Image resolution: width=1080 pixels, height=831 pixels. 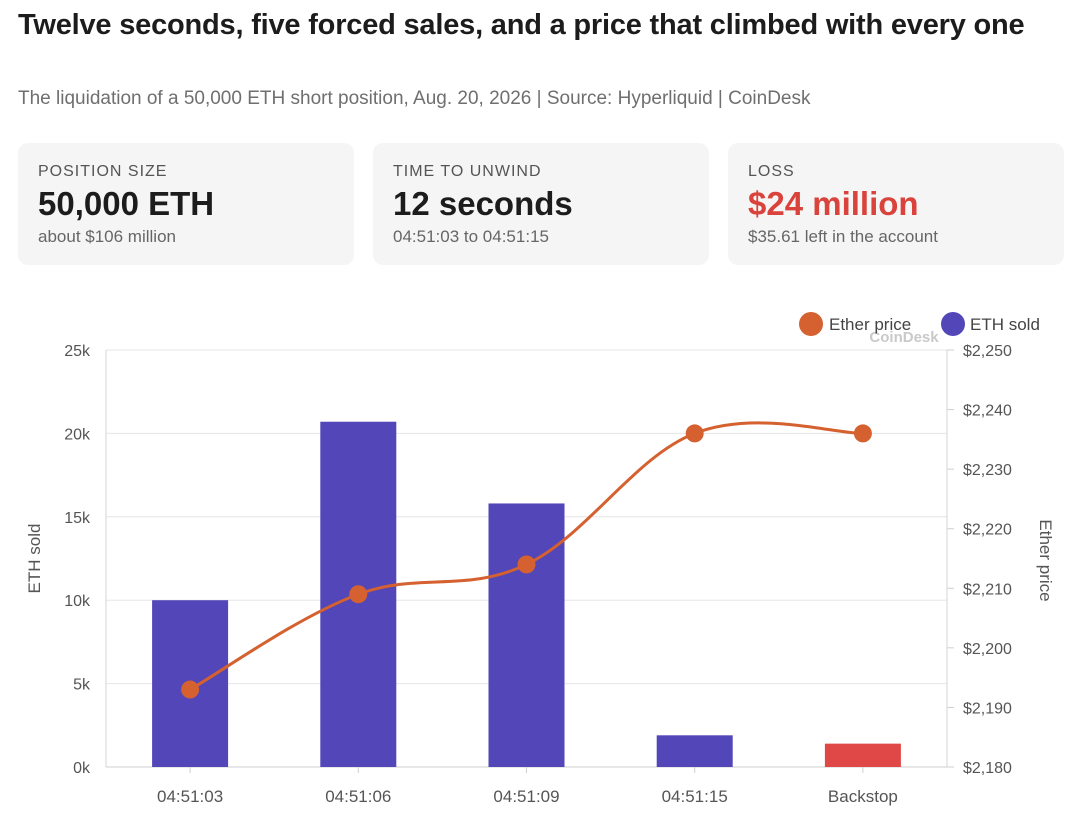 What do you see at coordinates (904, 337) in the screenshot?
I see `watermark-text: CoinDesk` at bounding box center [904, 337].